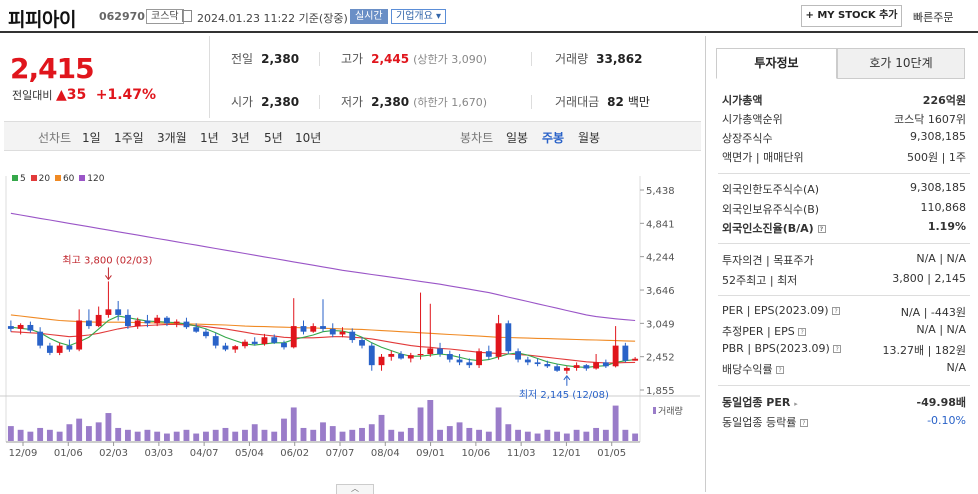 This screenshot has width=978, height=494. I want to click on low-price: 저가 2,380 (하한가 1,670), so click(414, 102).